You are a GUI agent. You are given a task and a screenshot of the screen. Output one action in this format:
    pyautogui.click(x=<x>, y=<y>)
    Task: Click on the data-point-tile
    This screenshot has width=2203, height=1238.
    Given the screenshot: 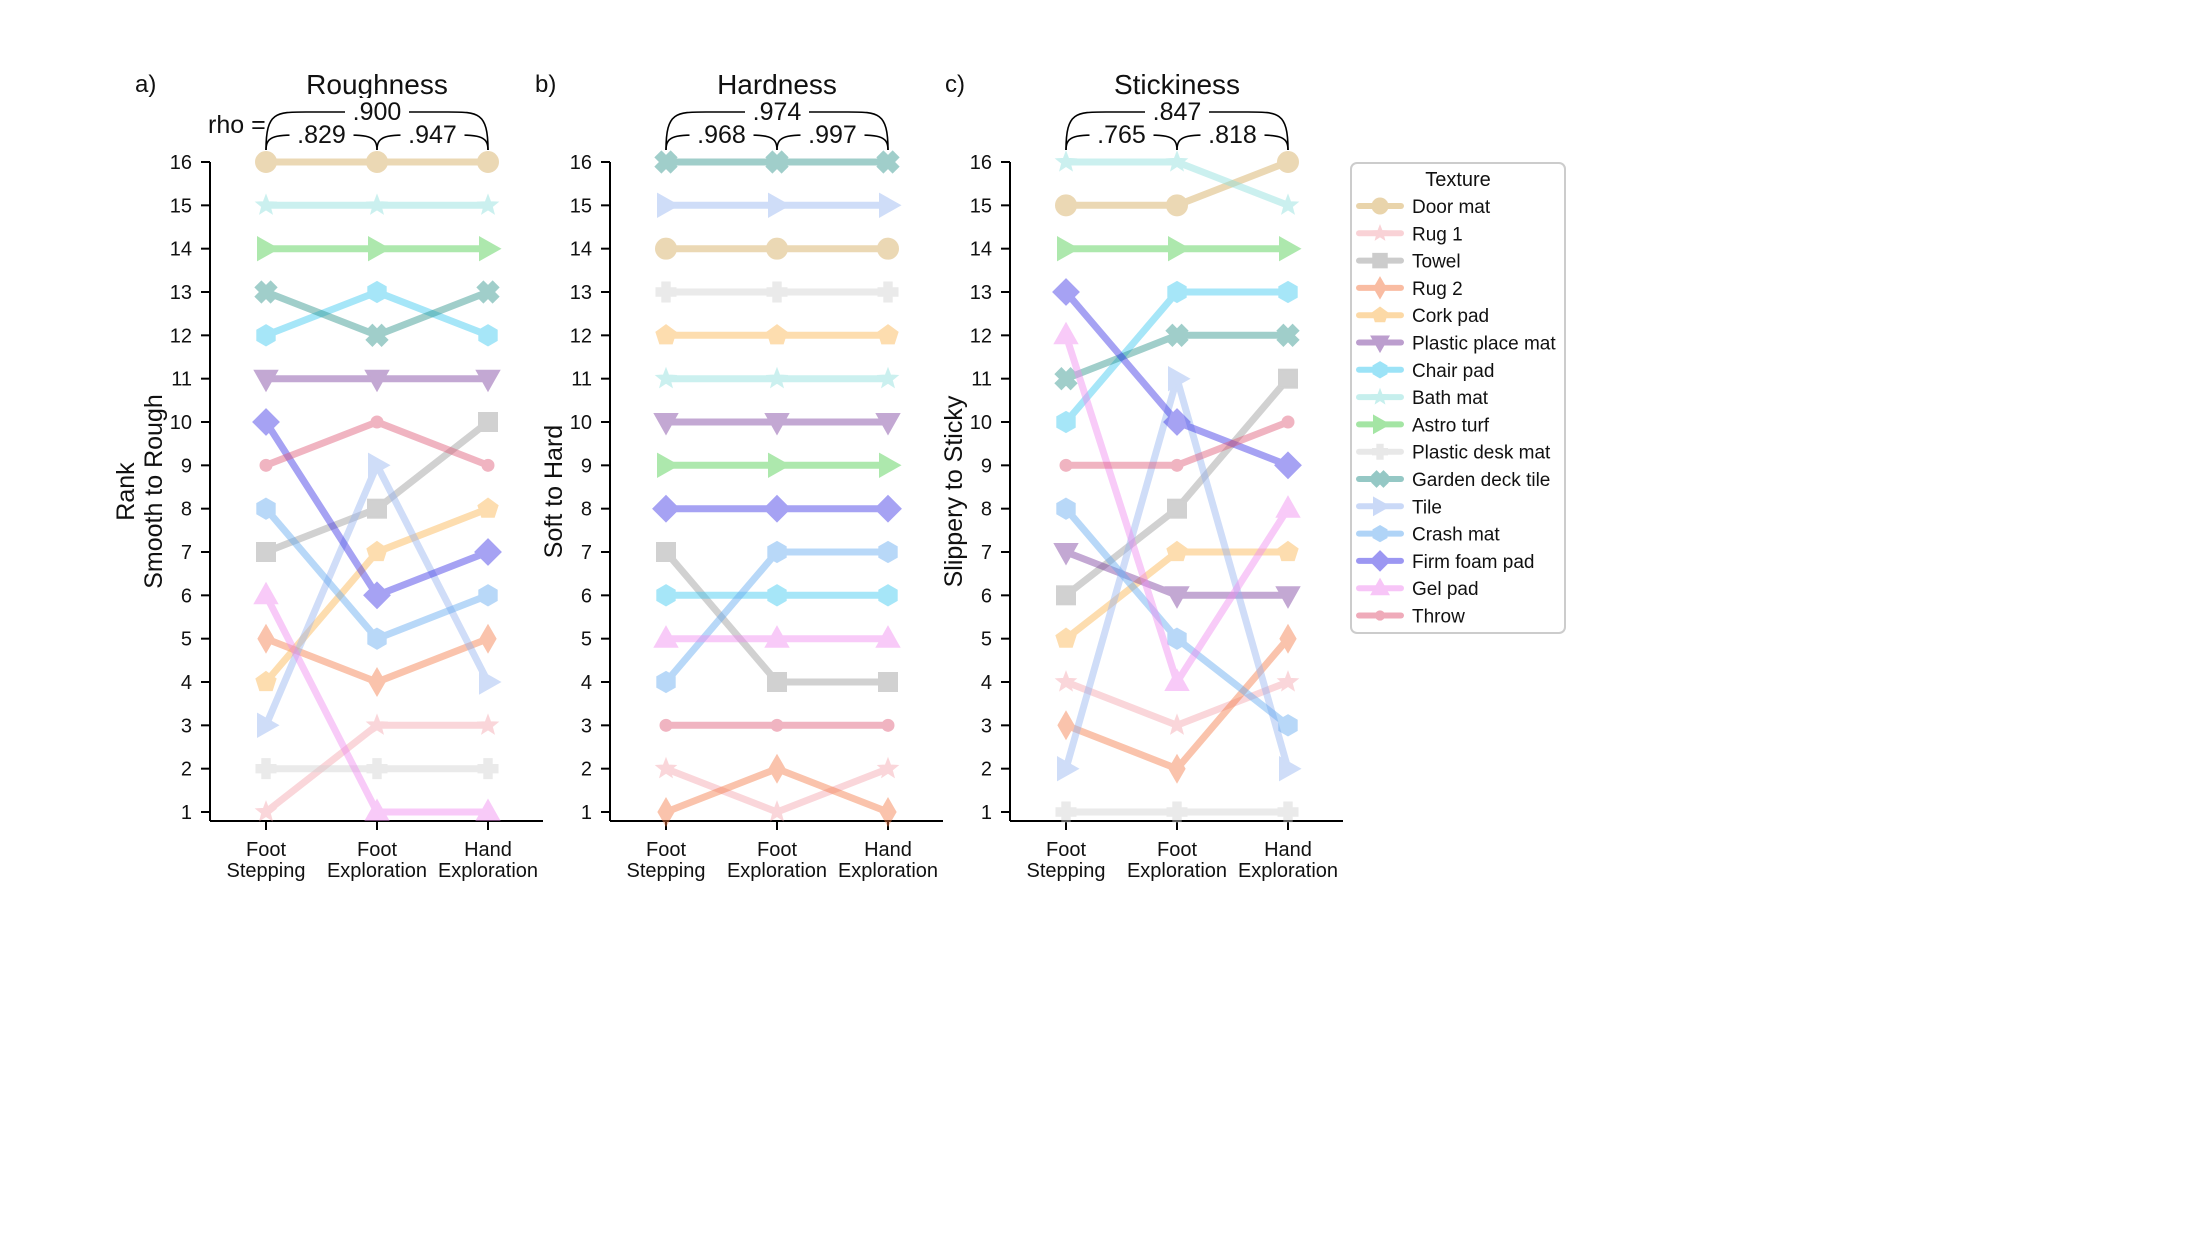 What is the action you would take?
    pyautogui.click(x=268, y=725)
    